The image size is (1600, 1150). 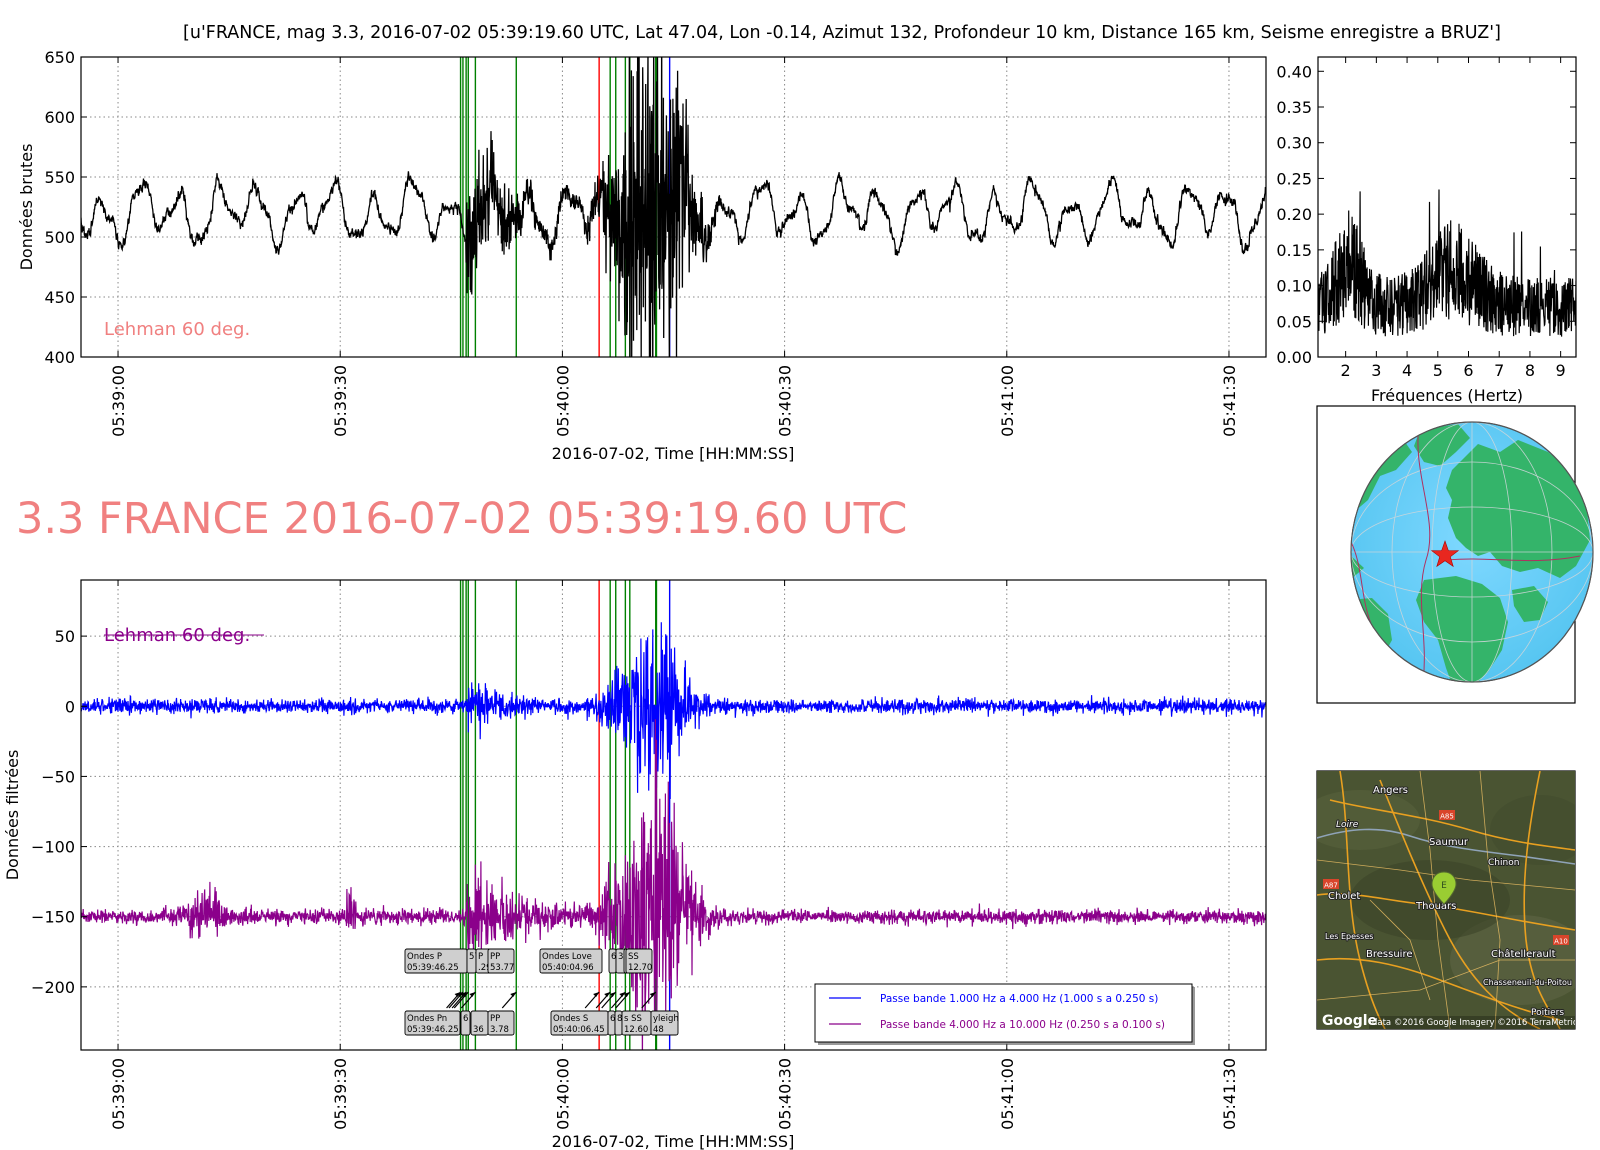 I want to click on map-label-saumur: Saumur, so click(x=1449, y=842).